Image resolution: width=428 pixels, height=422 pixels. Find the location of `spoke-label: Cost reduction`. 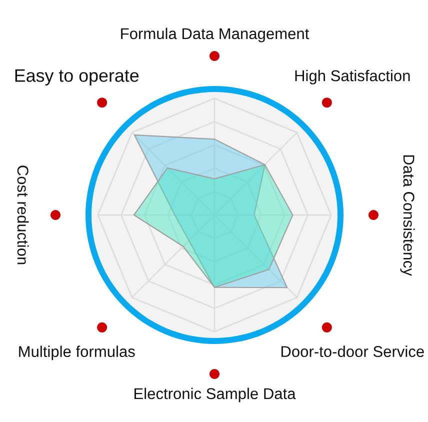

spoke-label: Cost reduction is located at coordinates (23, 215).